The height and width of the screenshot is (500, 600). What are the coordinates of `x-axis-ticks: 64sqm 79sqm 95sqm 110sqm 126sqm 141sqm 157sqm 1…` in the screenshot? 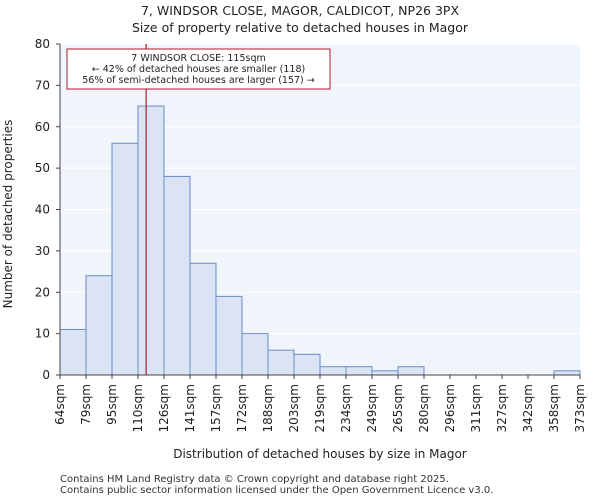 It's located at (320, 403).